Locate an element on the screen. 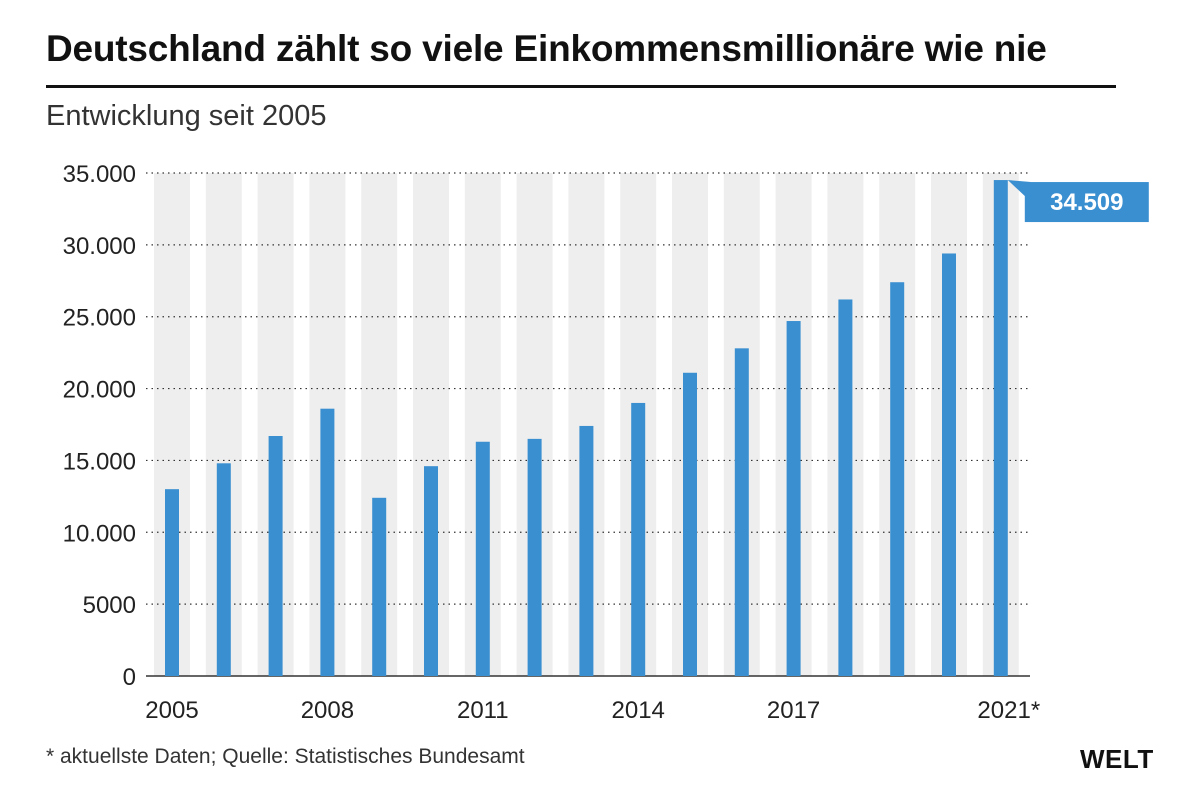 The width and height of the screenshot is (1200, 800). y-tick-label: 15.000 is located at coordinates (99, 461).